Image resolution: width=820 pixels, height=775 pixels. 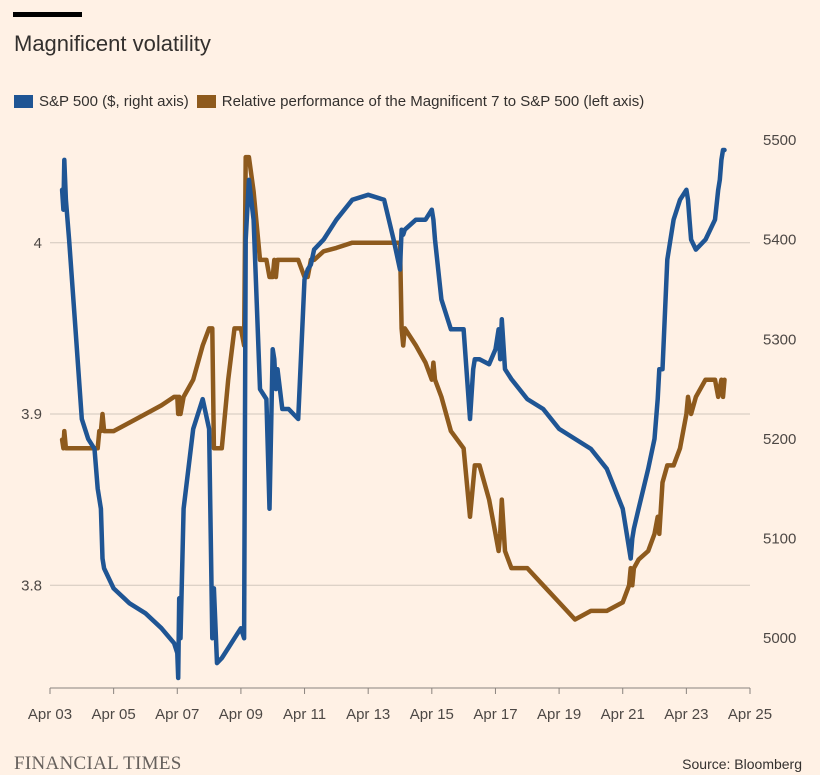 What do you see at coordinates (31, 414) in the screenshot?
I see `left-axis-tick-label: 3.9` at bounding box center [31, 414].